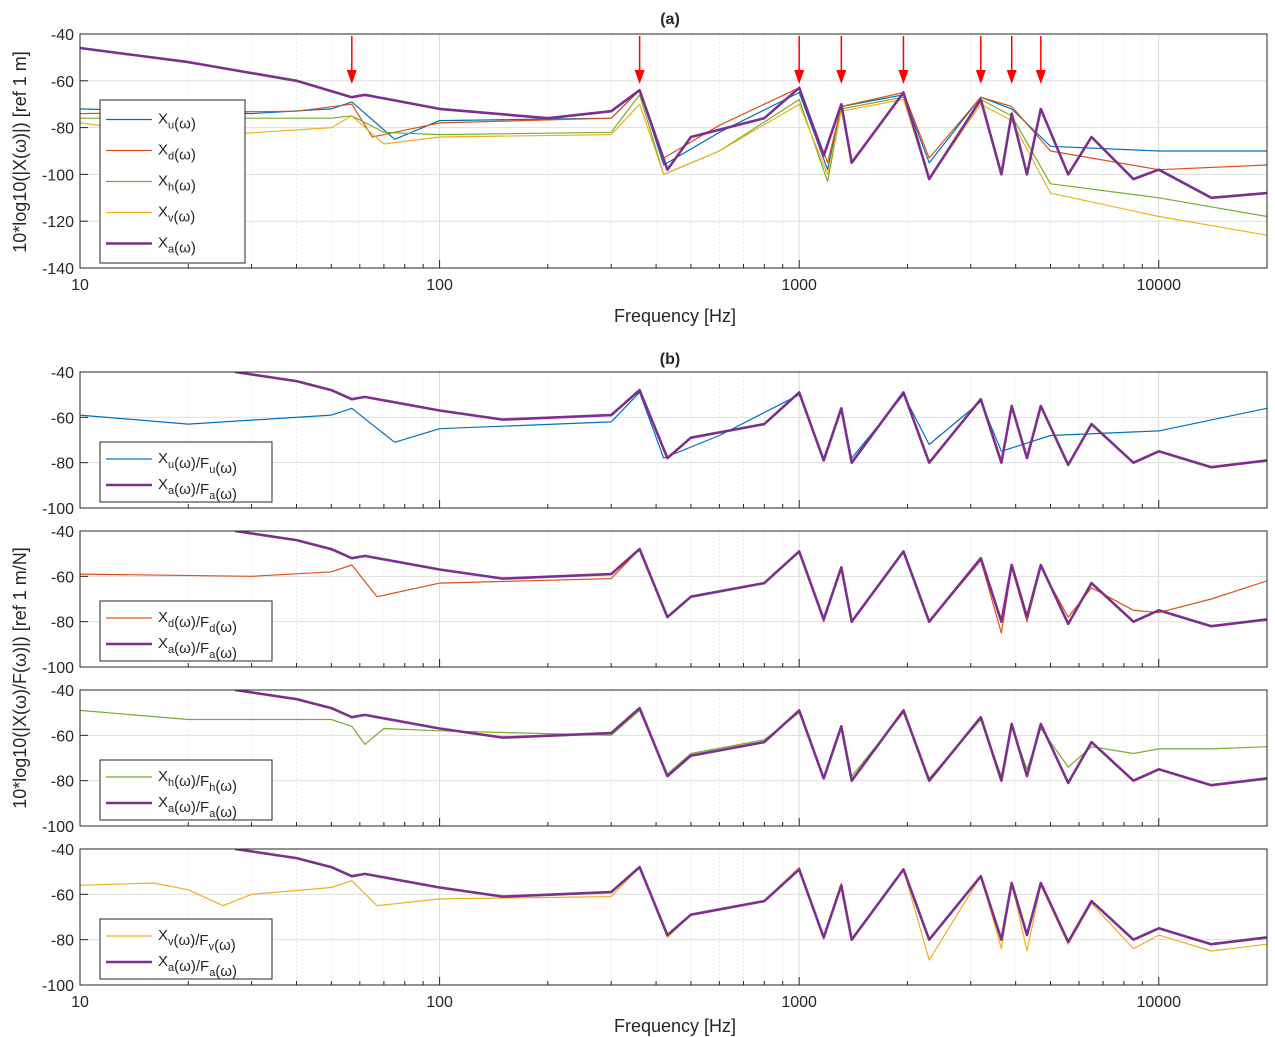  Describe the element at coordinates (675, 1026) in the screenshot. I see `x-axis-label-b: Frequency [Hz]` at that location.